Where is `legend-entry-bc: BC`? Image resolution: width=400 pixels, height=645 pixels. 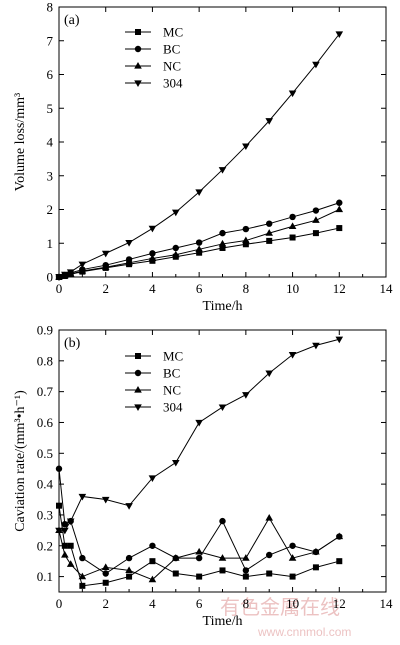 legend-entry-bc: BC is located at coordinates (152, 373).